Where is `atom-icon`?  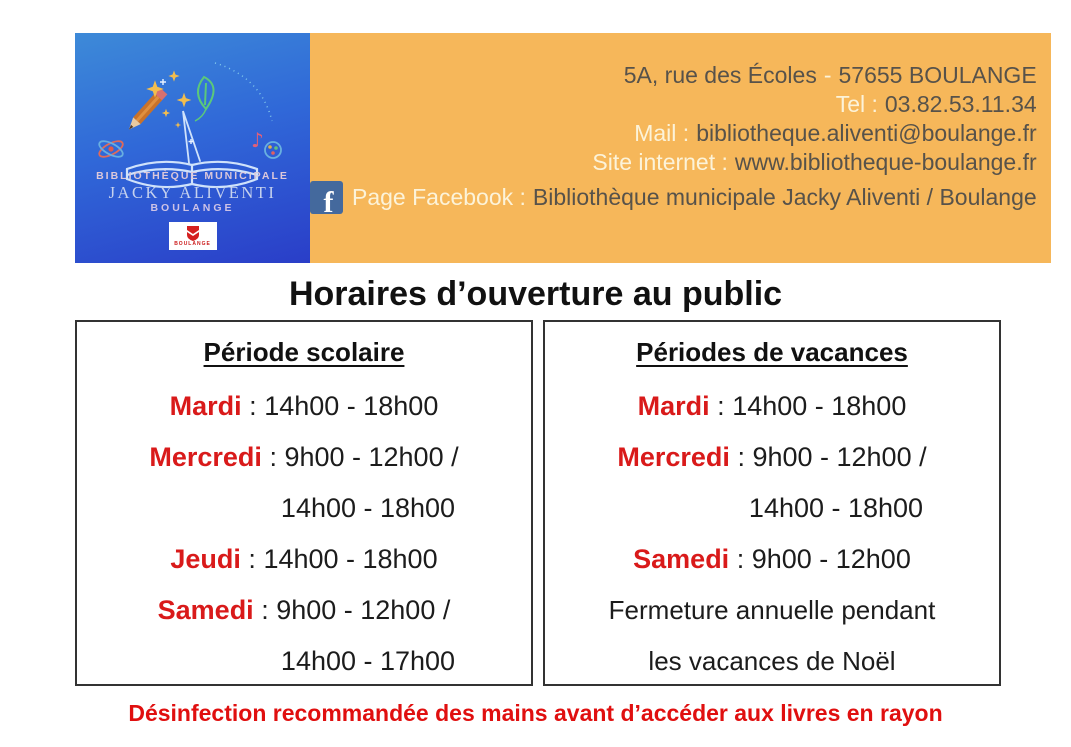
atom-icon is located at coordinates (111, 149).